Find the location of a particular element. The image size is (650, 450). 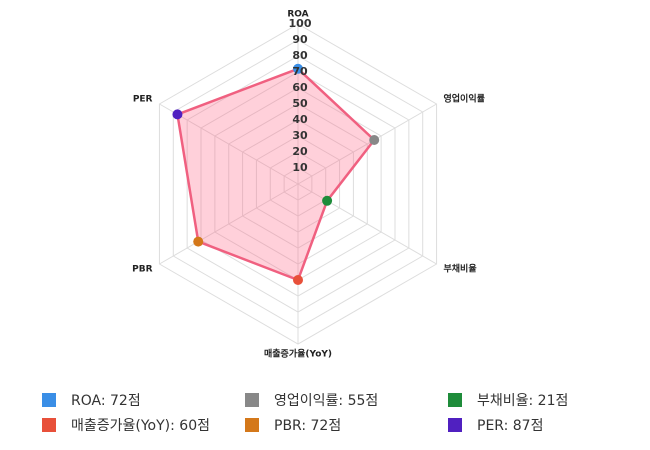

legend-item: PER: 87점 is located at coordinates (495, 425).